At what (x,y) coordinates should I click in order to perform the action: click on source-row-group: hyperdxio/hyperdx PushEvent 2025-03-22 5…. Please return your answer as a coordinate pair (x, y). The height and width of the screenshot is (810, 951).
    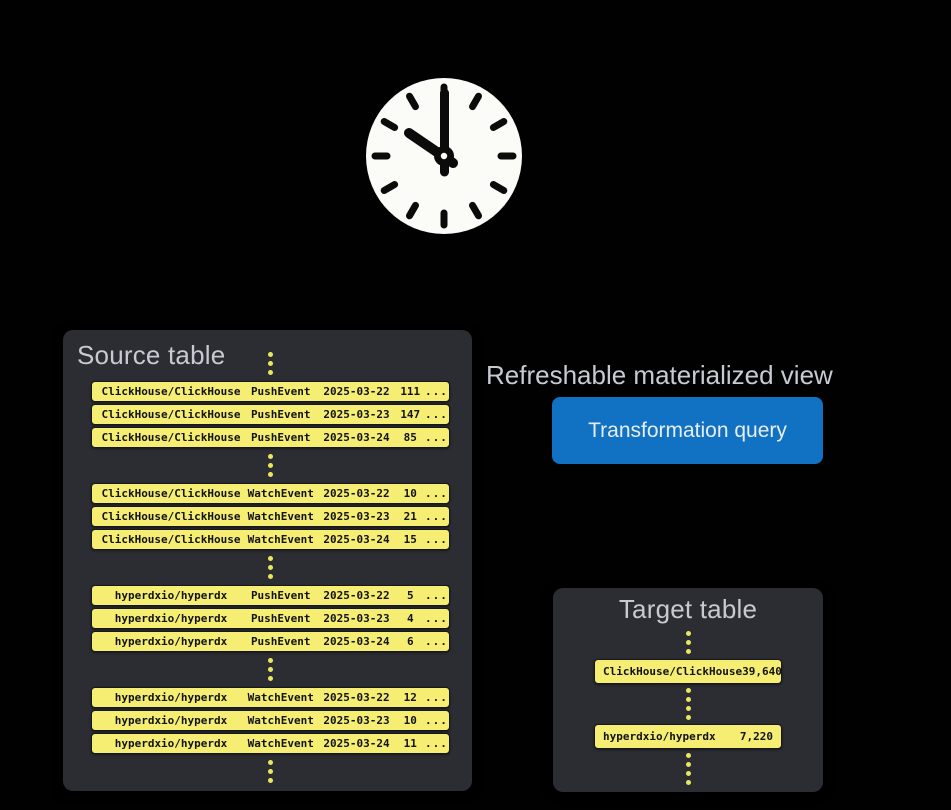
    Looking at the image, I should click on (270, 618).